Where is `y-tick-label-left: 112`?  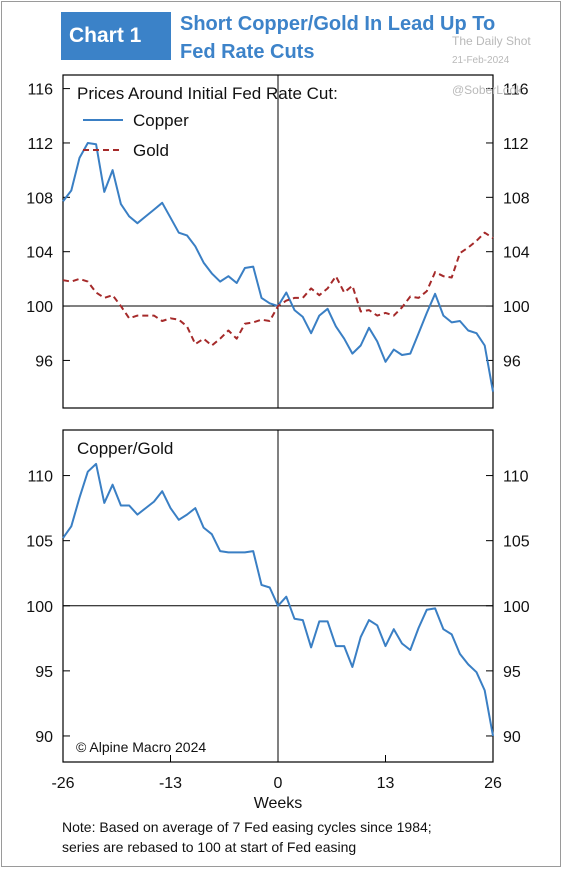 y-tick-label-left: 112 is located at coordinates (40, 144).